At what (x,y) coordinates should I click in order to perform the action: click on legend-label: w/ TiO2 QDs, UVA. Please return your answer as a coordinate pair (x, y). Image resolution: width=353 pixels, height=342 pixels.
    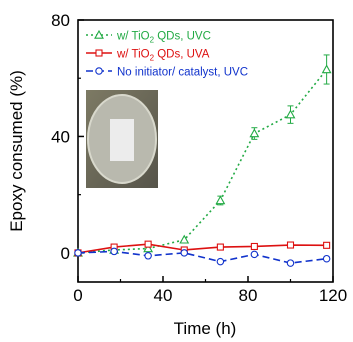
    Looking at the image, I should click on (163, 56).